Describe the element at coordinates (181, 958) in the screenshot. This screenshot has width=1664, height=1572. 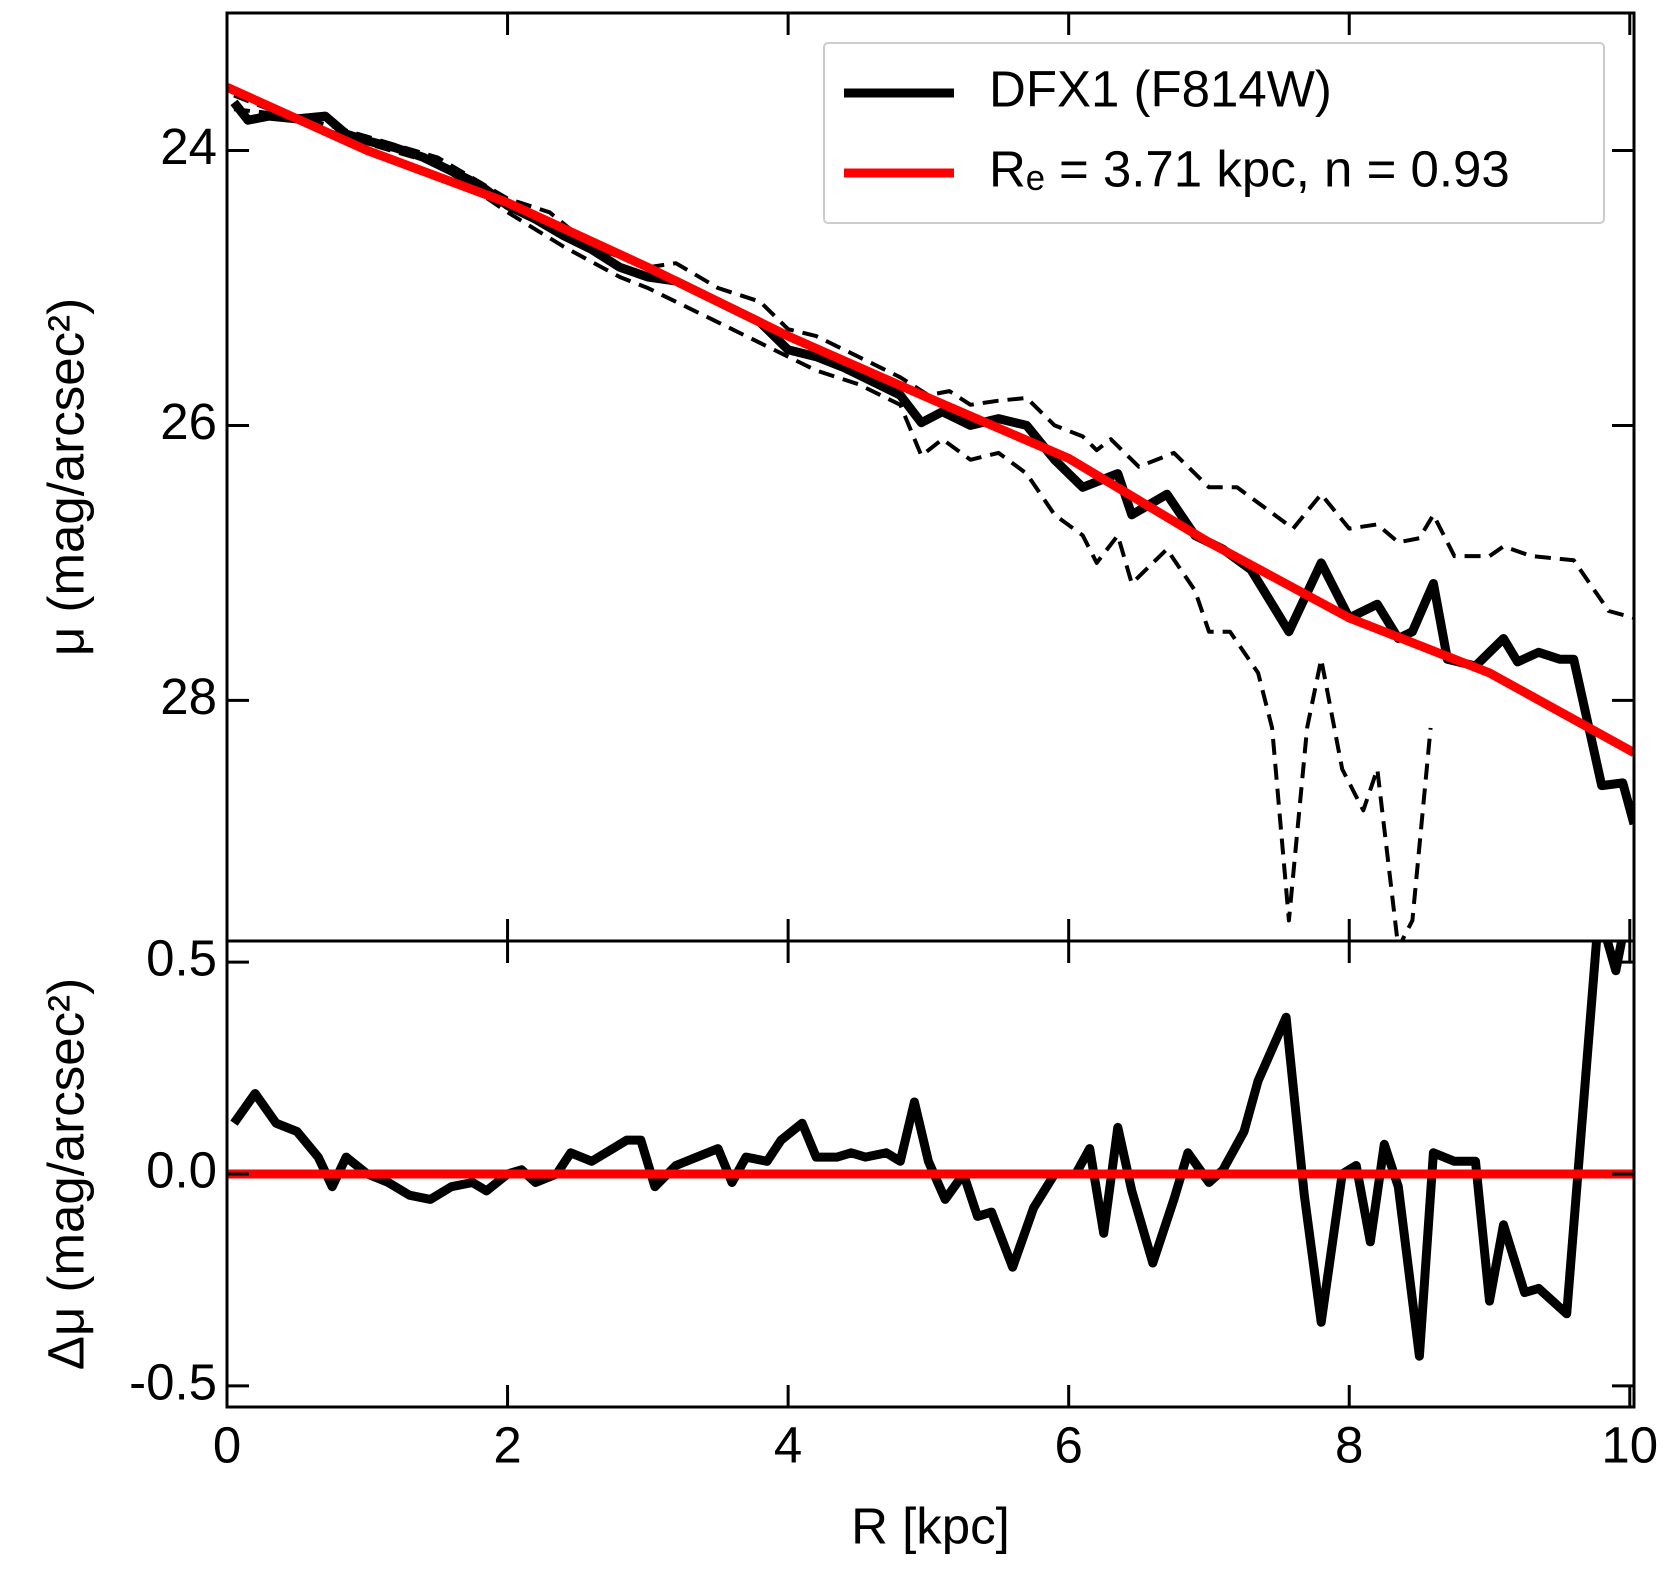
I see `y-tick-label: 0.5` at that location.